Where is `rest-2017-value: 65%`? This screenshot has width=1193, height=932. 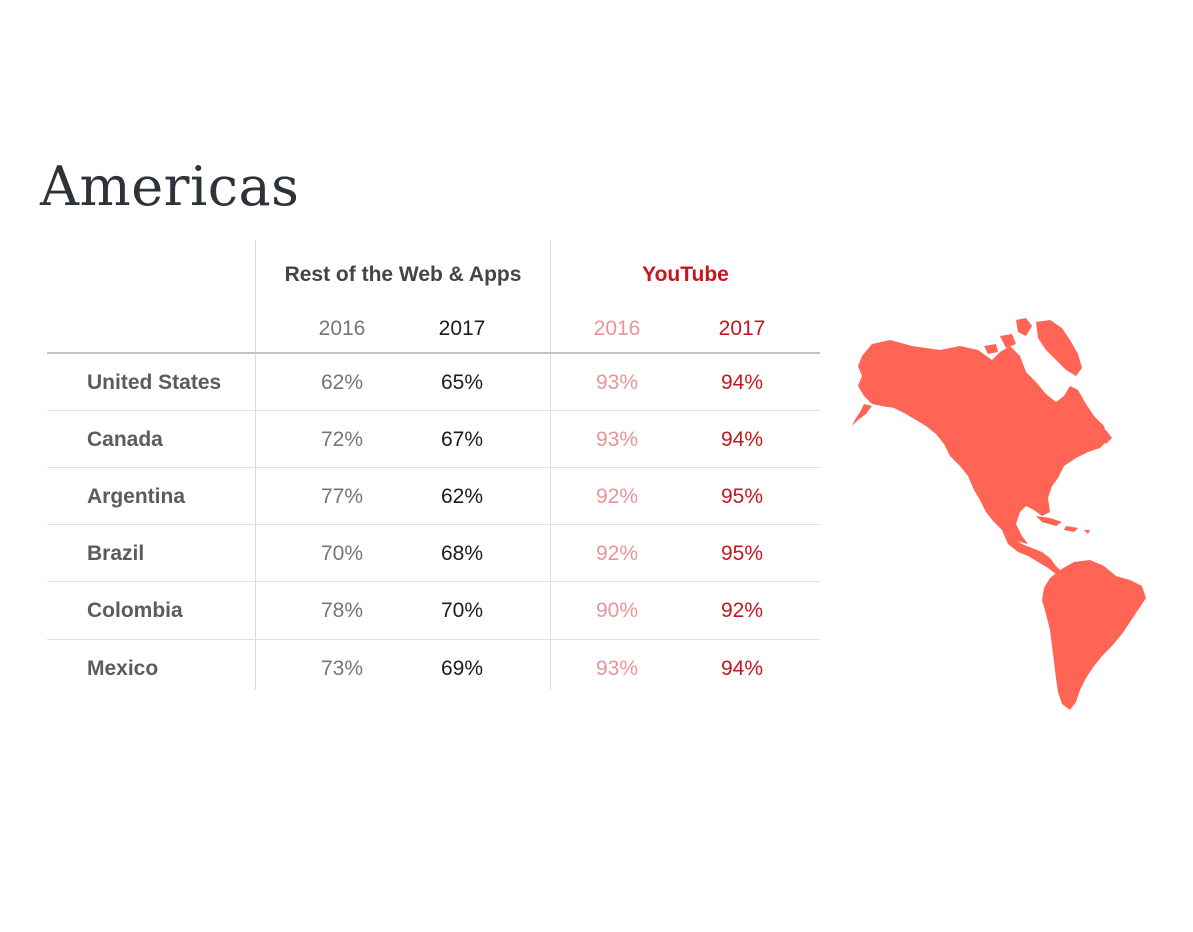 rest-2017-value: 65% is located at coordinates (462, 382).